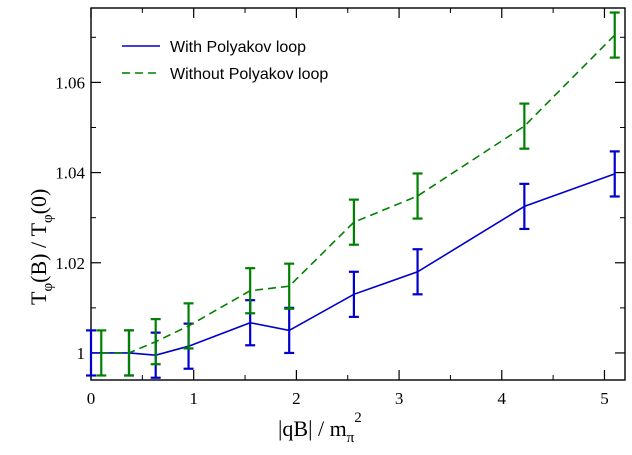 The width and height of the screenshot is (632, 455). Describe the element at coordinates (296, 398) in the screenshot. I see `x-tick-label: 2` at that location.